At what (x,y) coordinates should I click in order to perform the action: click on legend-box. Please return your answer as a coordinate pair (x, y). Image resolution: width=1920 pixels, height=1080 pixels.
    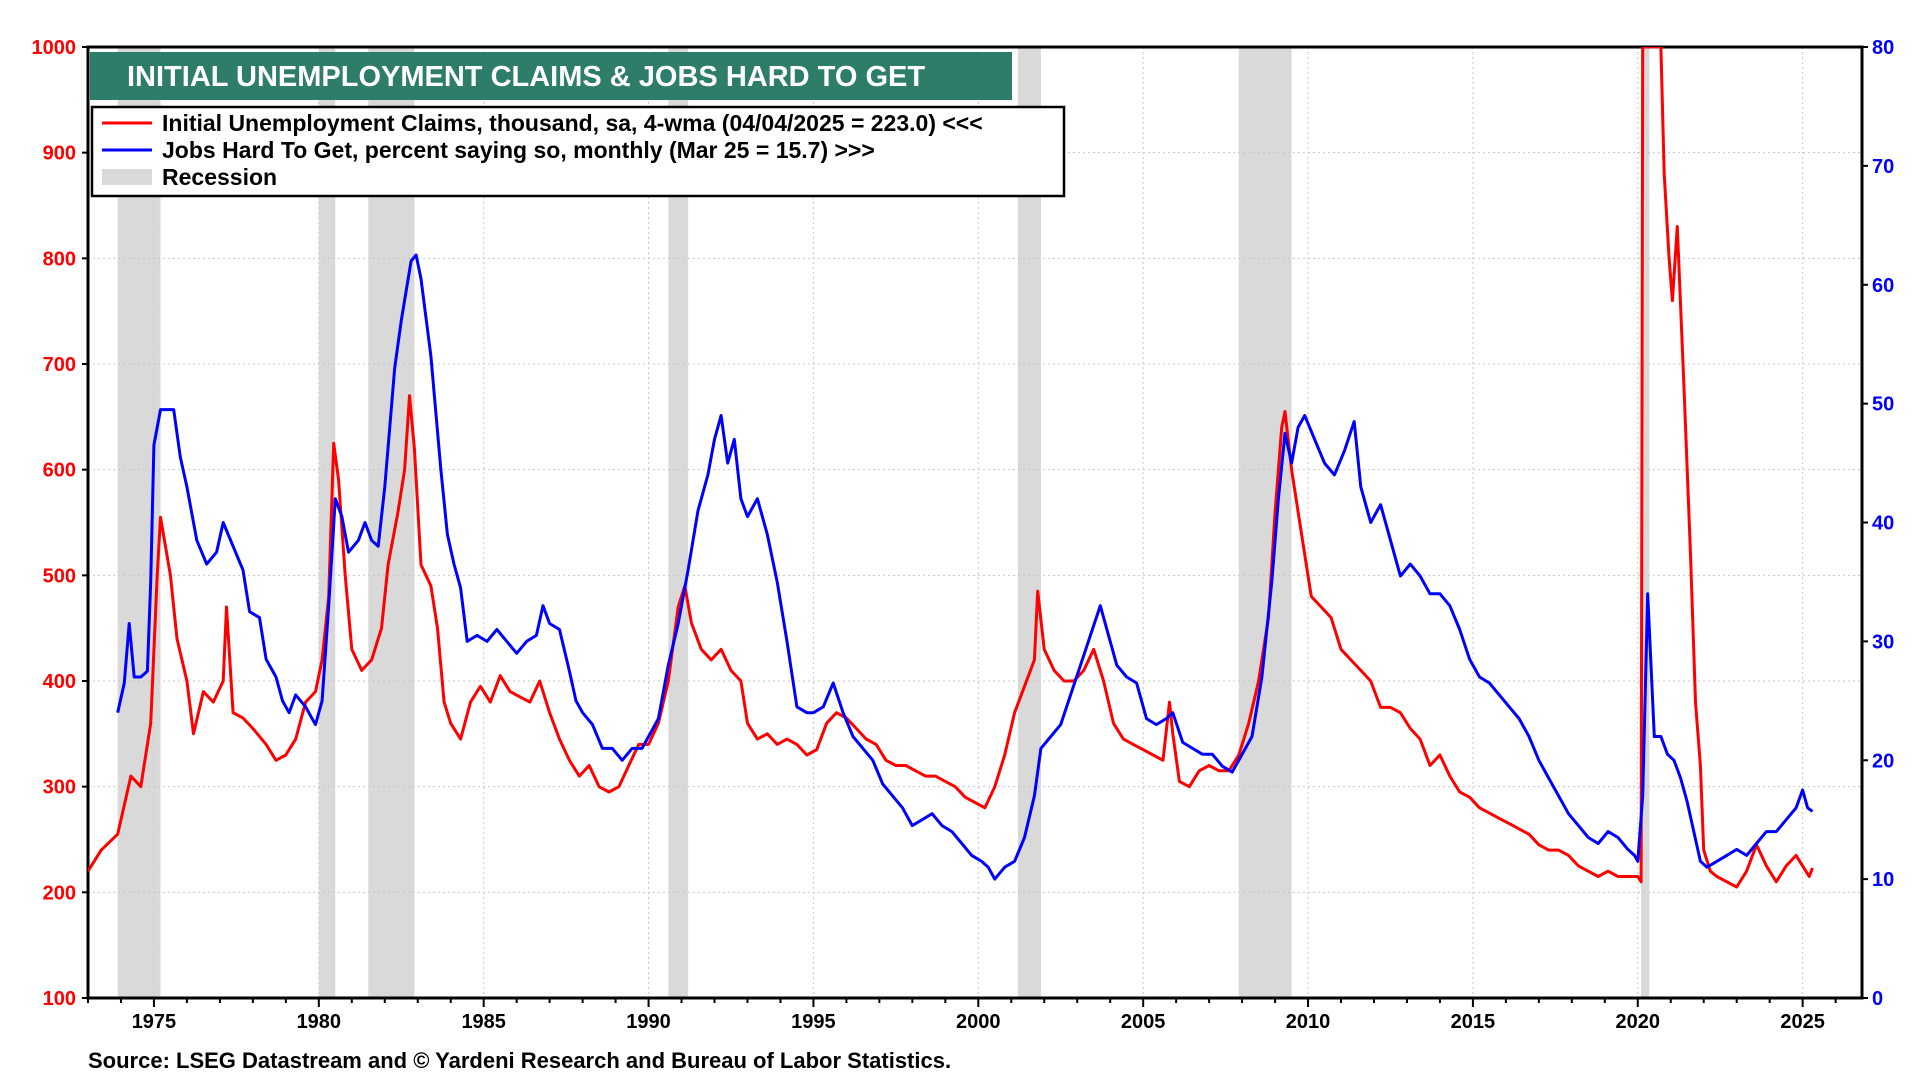
    Looking at the image, I should click on (578, 151).